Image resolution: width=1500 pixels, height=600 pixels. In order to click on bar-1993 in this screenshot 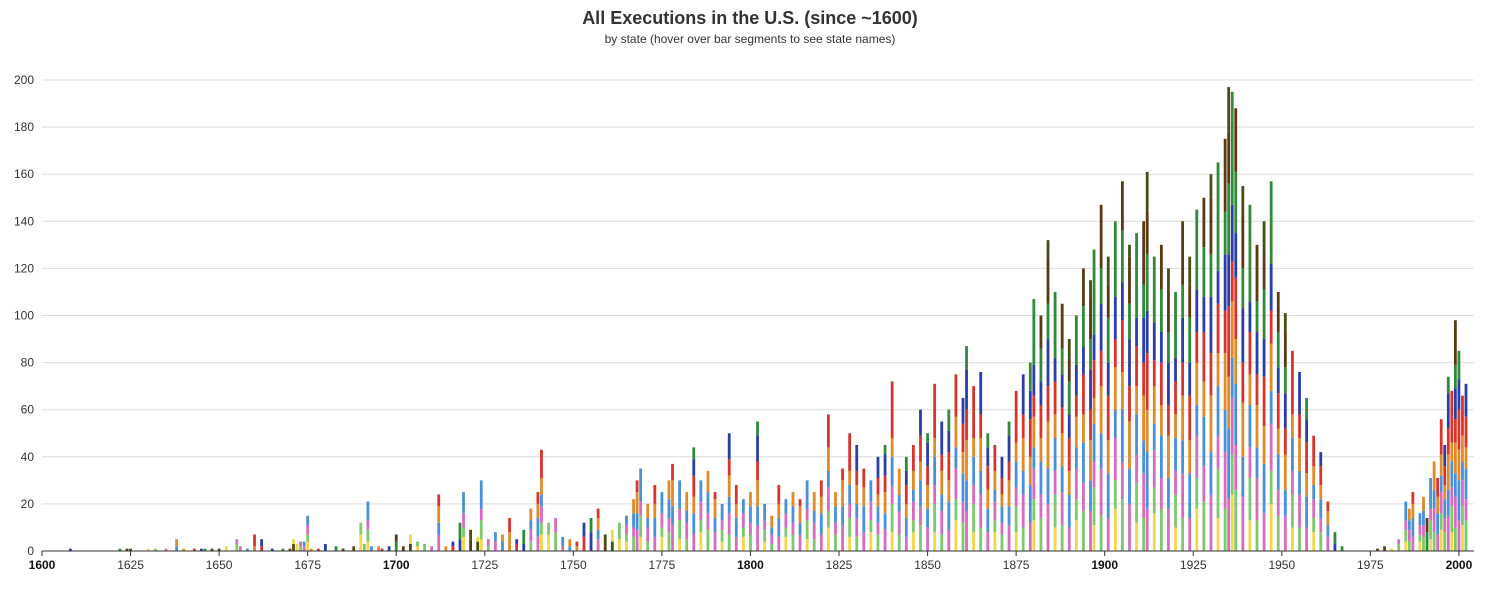, I will do `click(1434, 506)`.